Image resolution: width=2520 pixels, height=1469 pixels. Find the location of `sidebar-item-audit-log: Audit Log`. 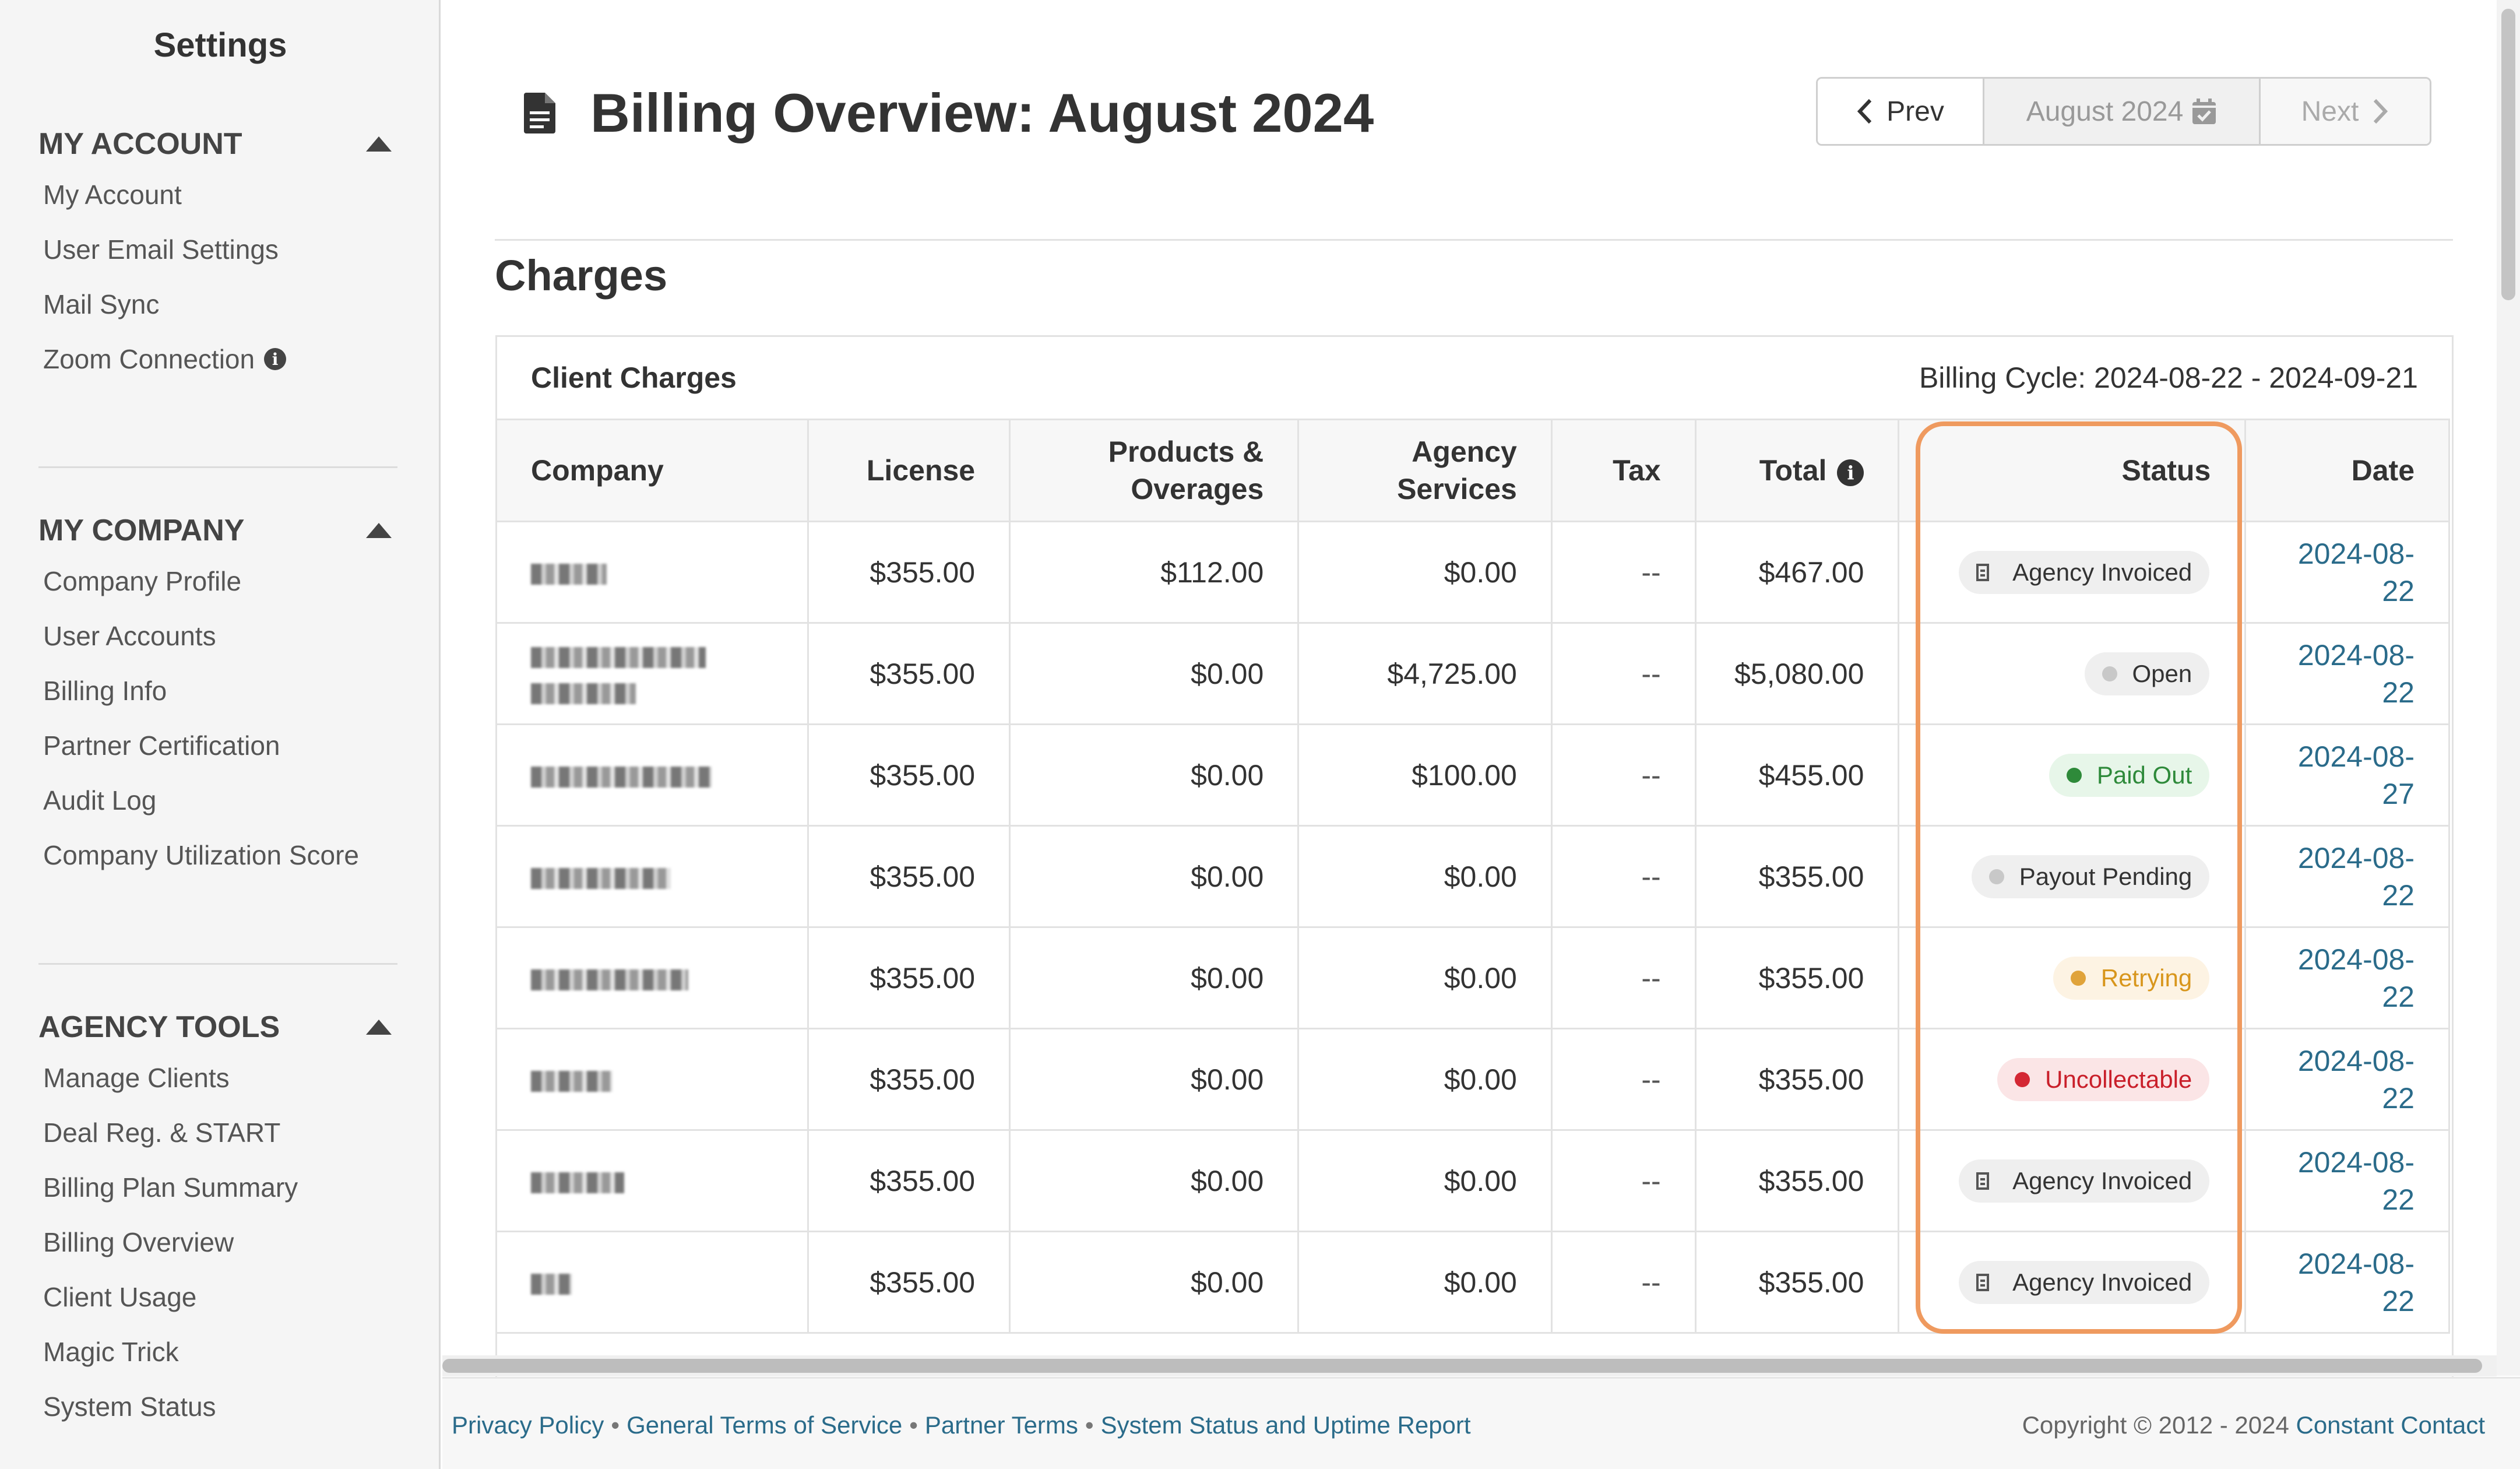

sidebar-item-audit-log: Audit Log is located at coordinates (100, 800).